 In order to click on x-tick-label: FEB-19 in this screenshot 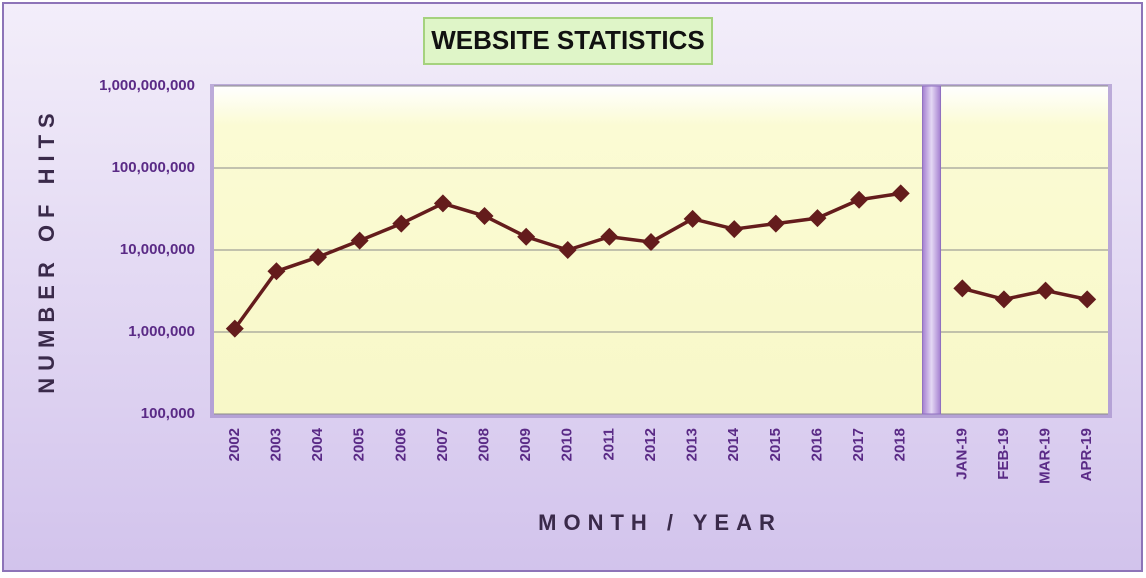, I will do `click(1003, 454)`.